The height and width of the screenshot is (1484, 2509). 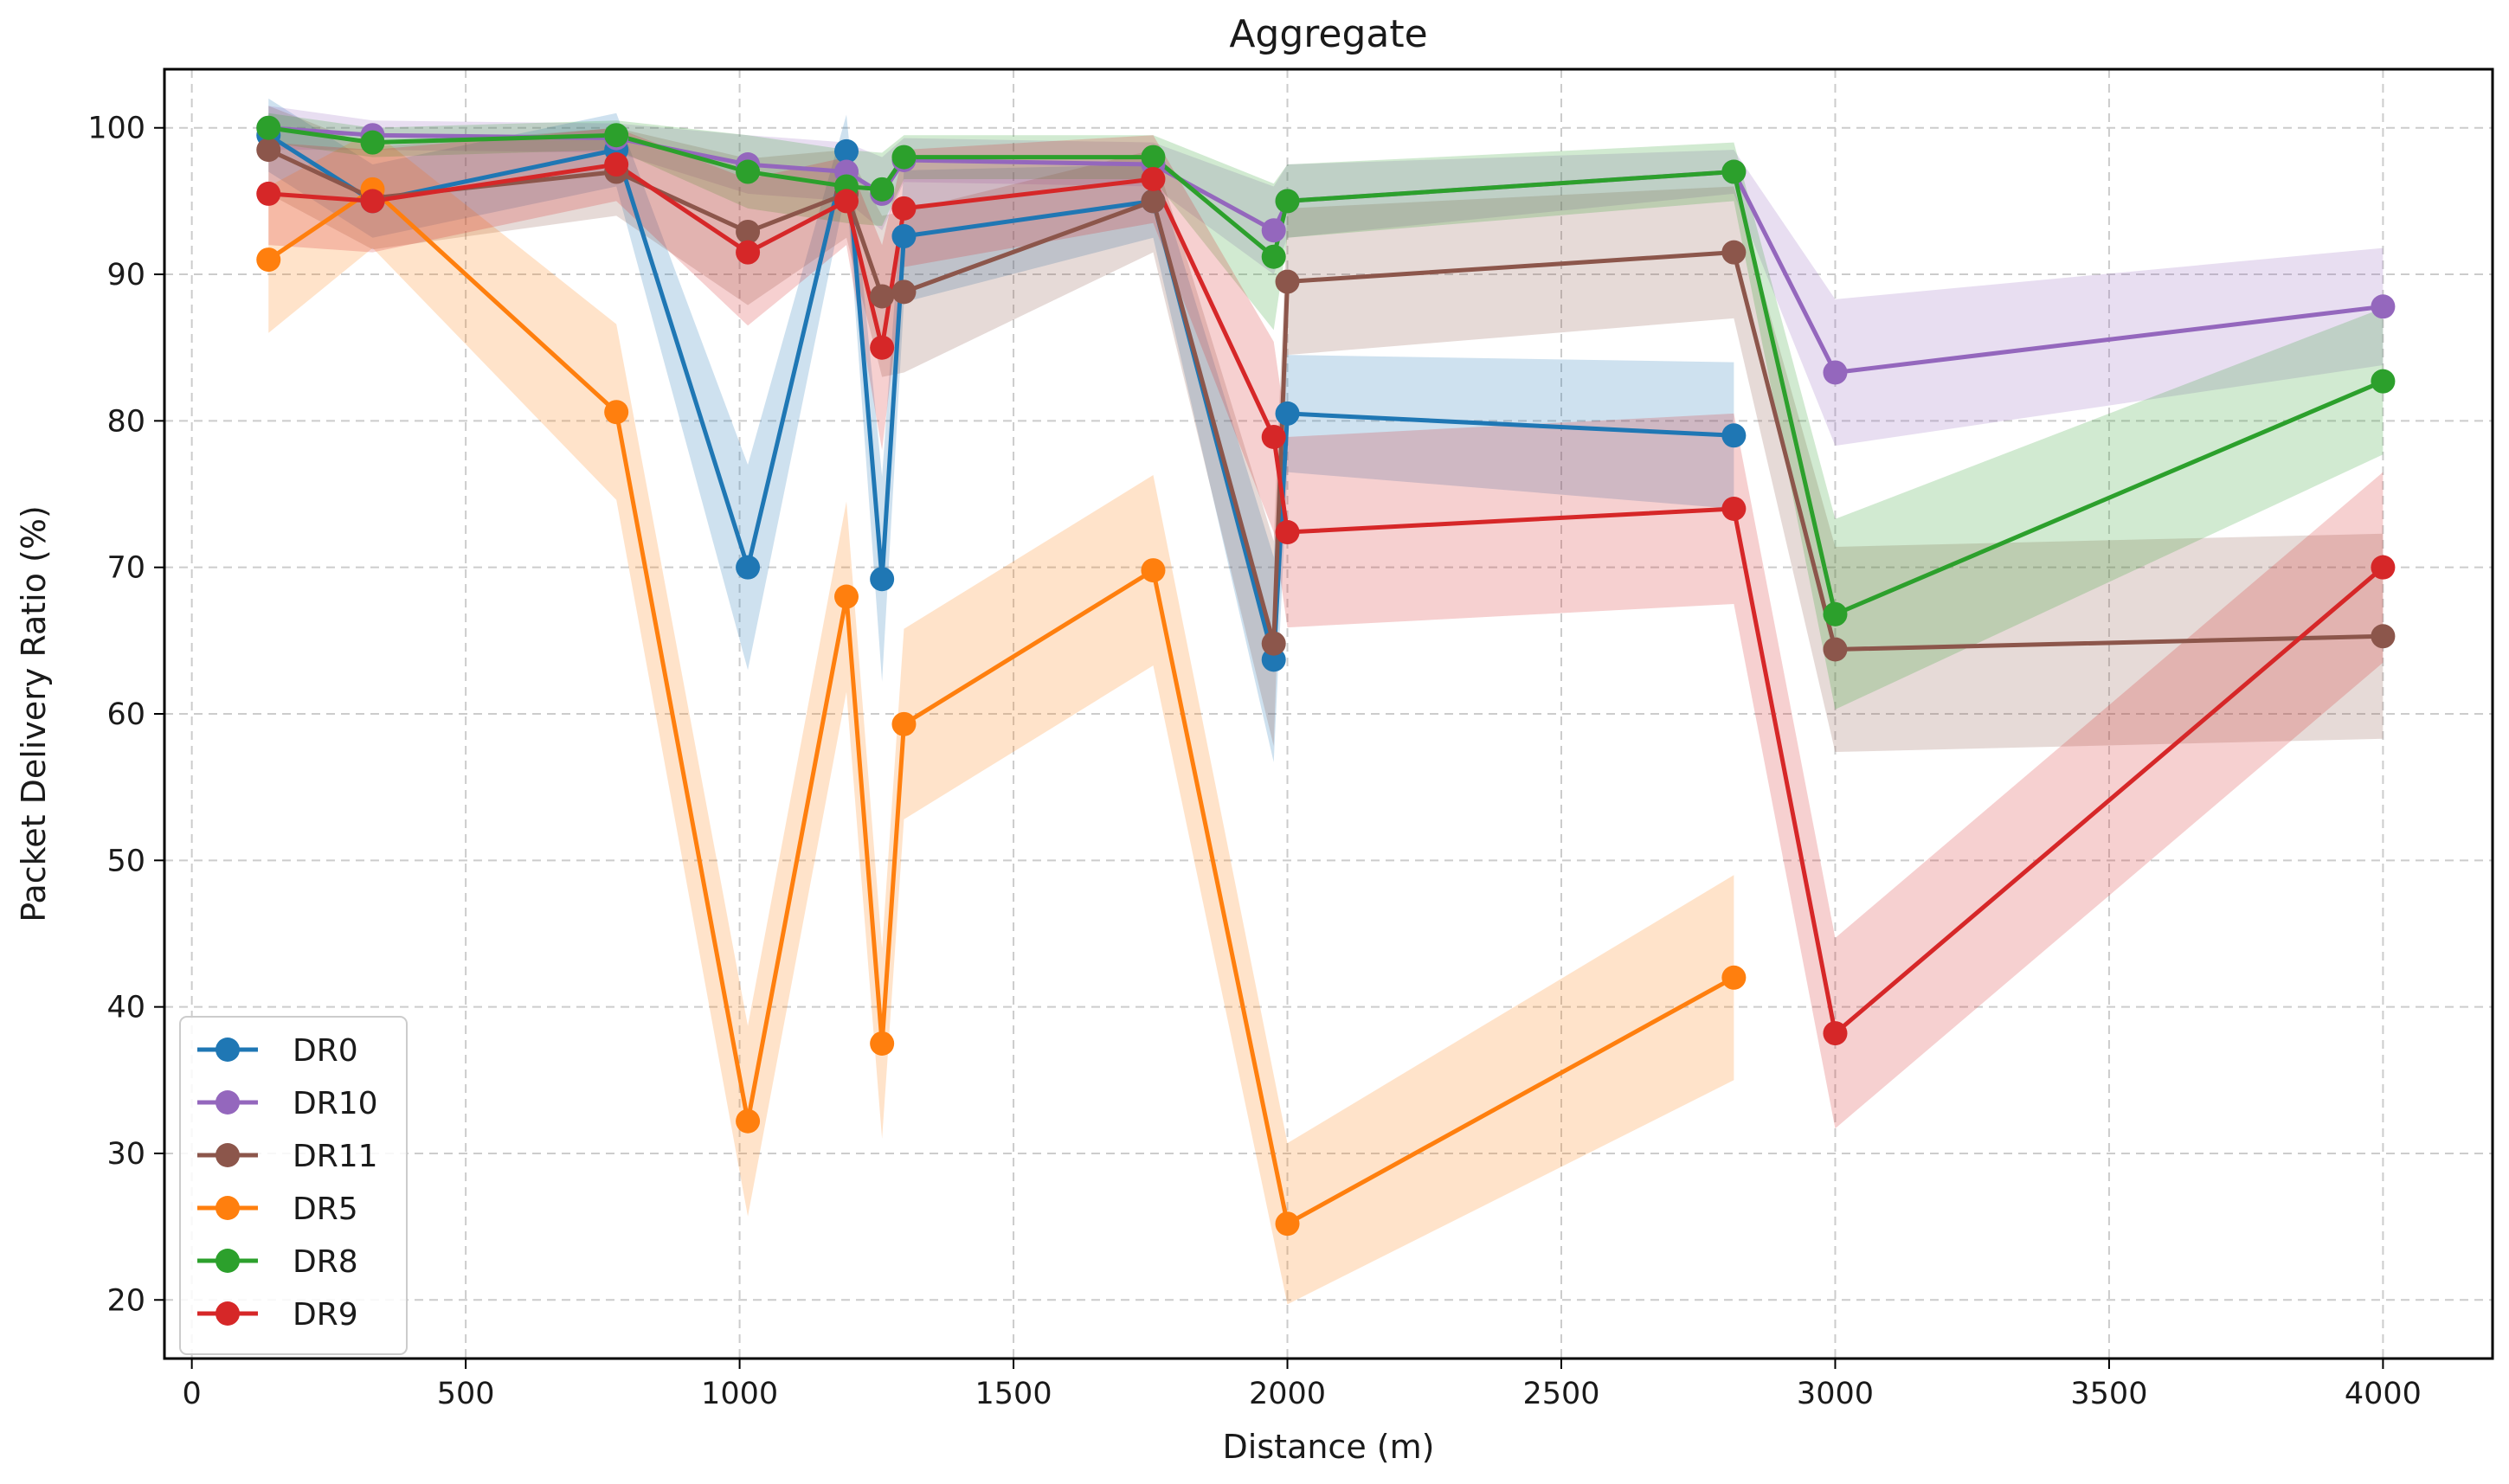 What do you see at coordinates (228, 1261) in the screenshot?
I see `legend-marker-dr8` at bounding box center [228, 1261].